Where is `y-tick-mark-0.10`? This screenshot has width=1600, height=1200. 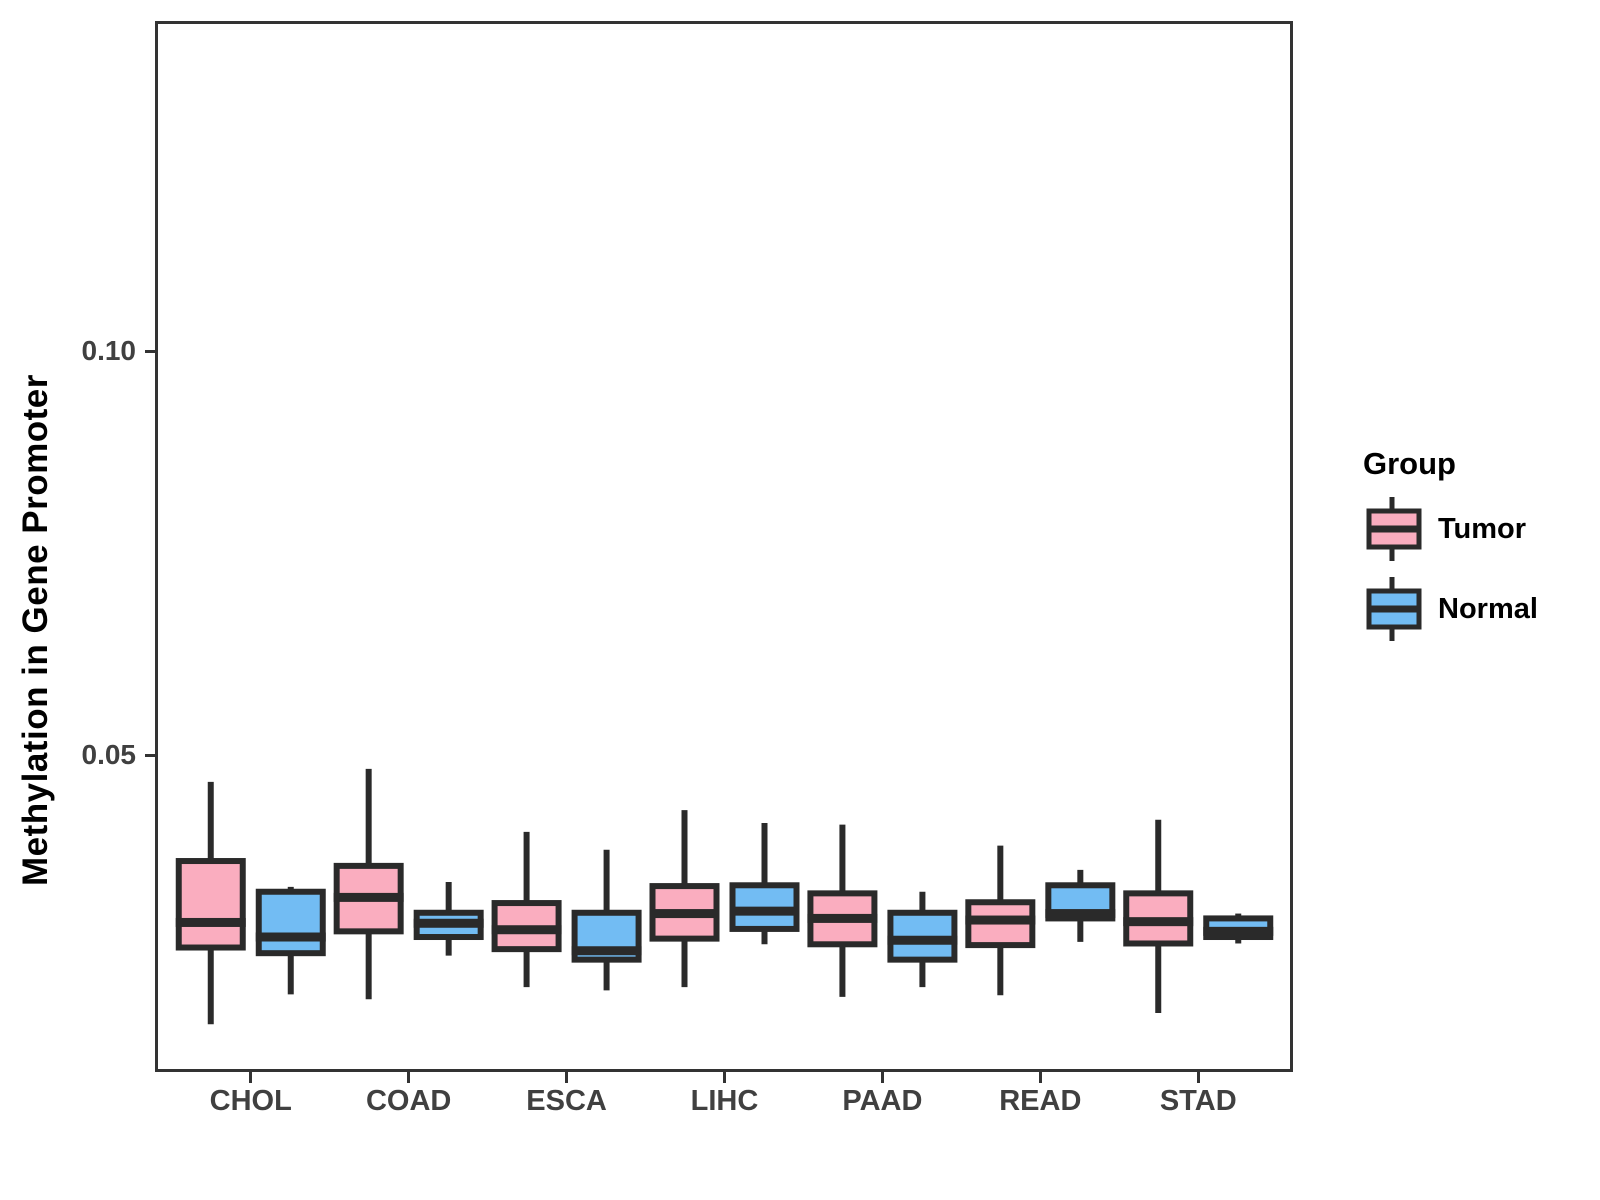
y-tick-mark-0.10 is located at coordinates (150, 352).